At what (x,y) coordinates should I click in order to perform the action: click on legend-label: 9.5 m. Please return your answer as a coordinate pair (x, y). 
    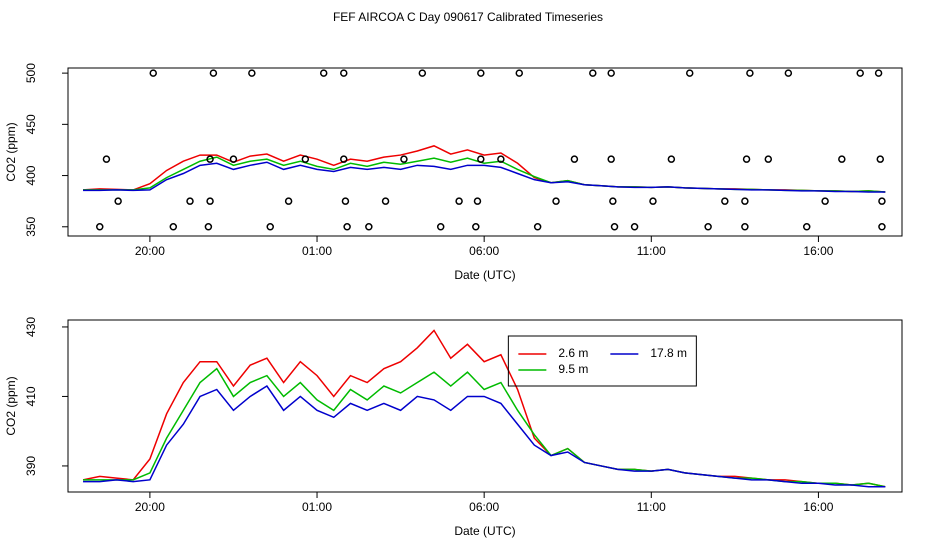
    Looking at the image, I should click on (573, 369).